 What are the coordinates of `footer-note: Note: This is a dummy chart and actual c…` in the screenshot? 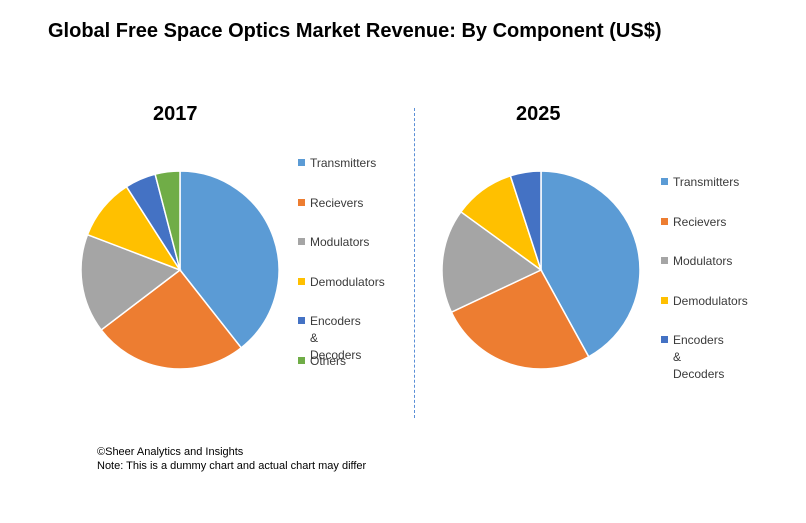 It's located at (232, 466).